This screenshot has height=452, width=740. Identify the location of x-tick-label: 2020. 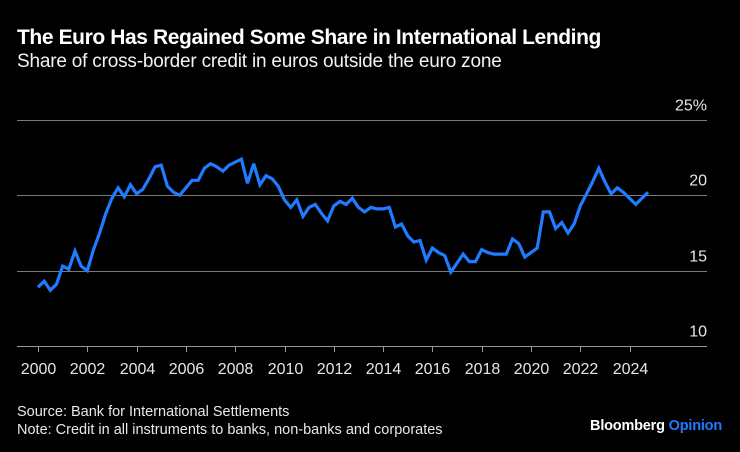
(532, 369).